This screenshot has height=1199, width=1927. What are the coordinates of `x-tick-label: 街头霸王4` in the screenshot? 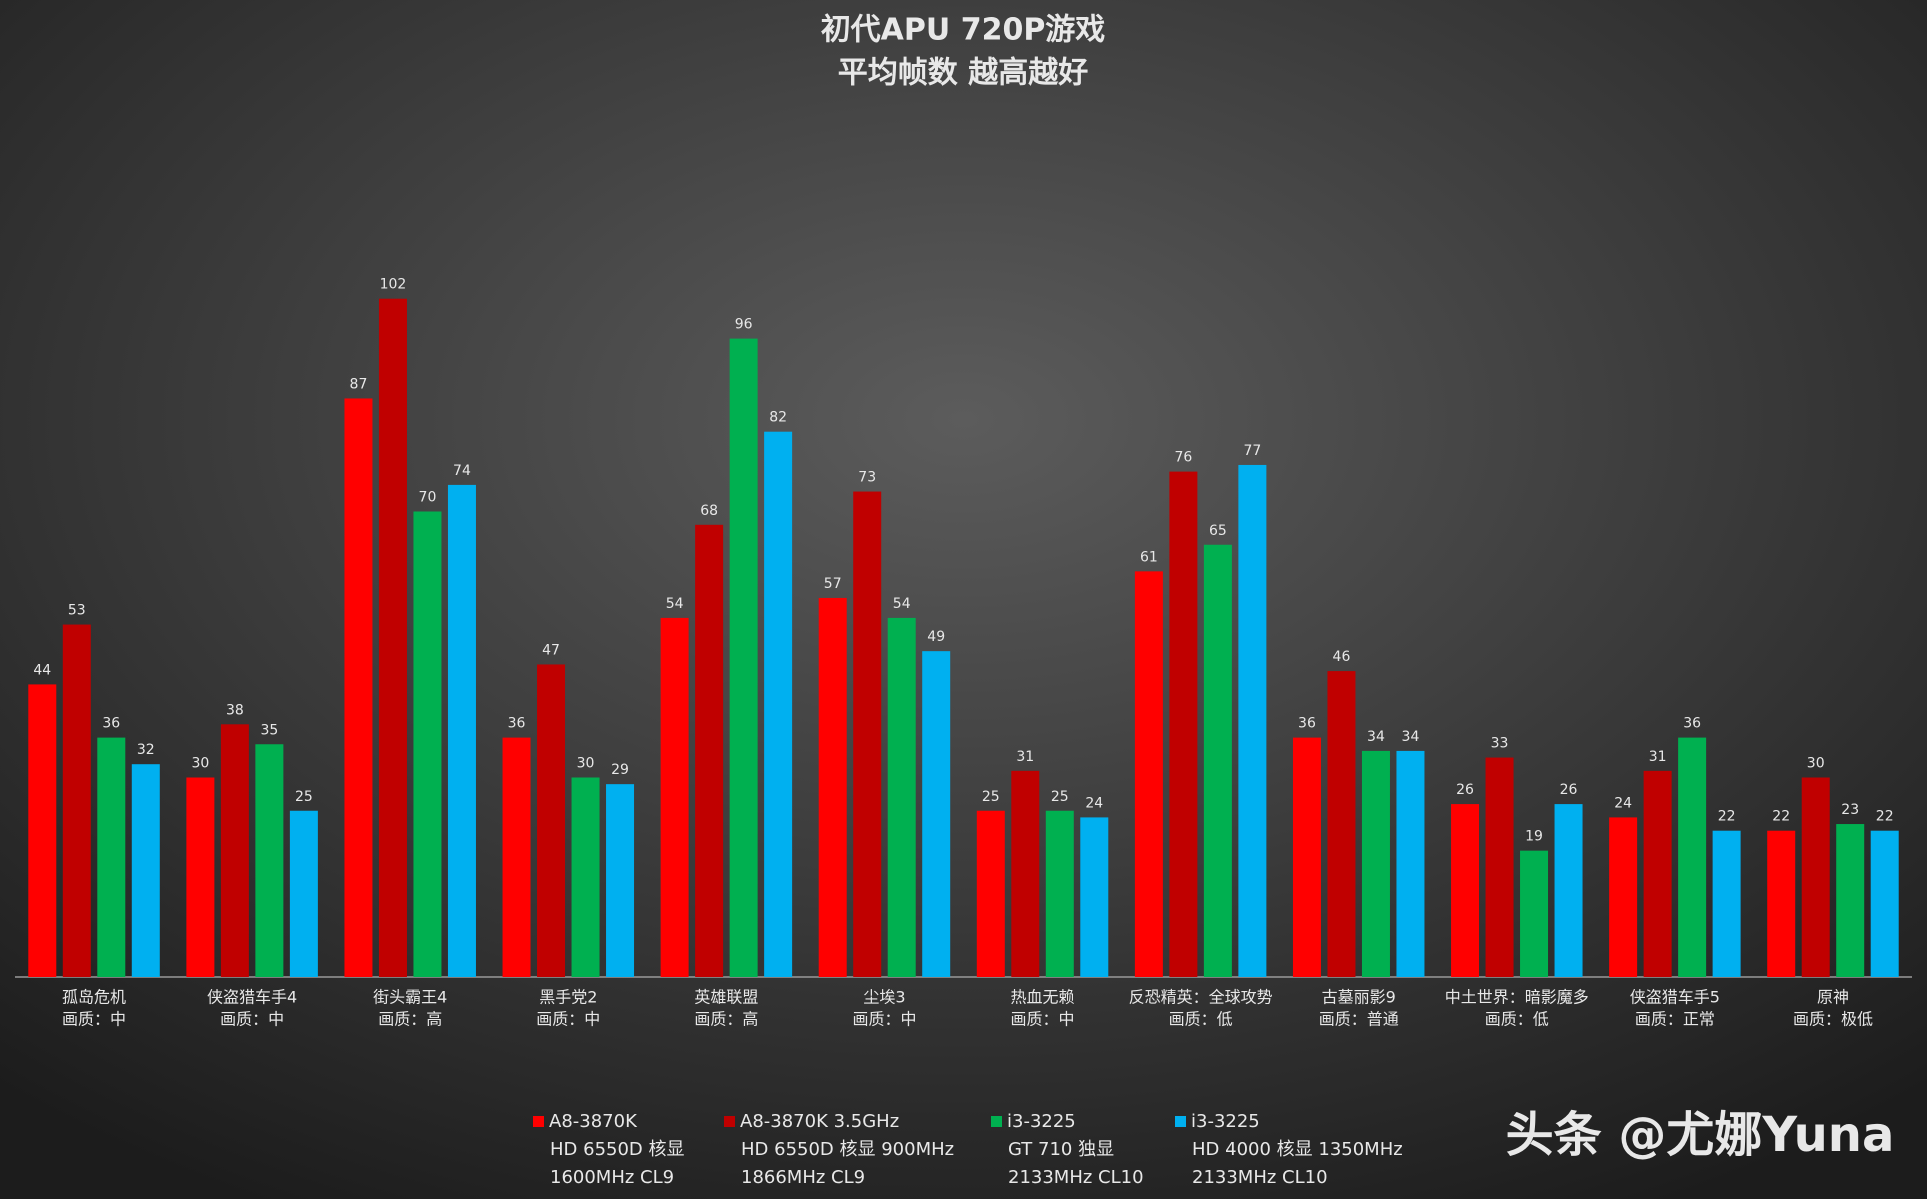 It's located at (410, 997).